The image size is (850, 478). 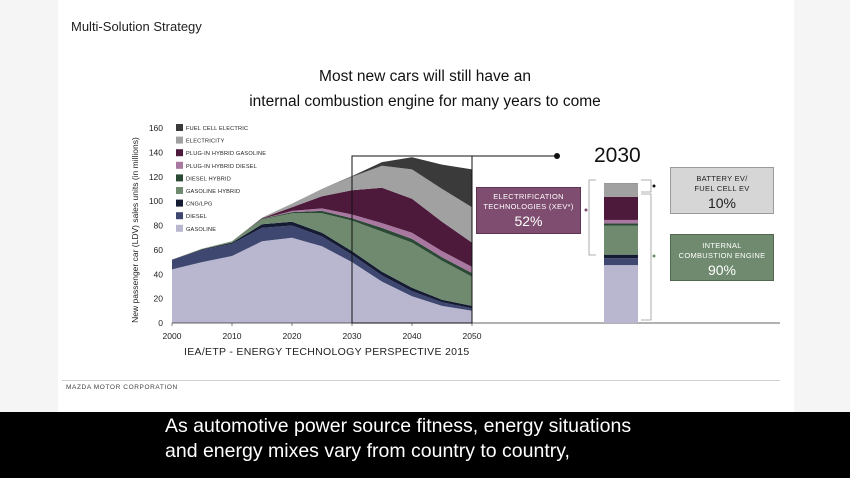 What do you see at coordinates (221, 167) in the screenshot?
I see `legend-label: PLUG-IN HYBRID DIESEL` at bounding box center [221, 167].